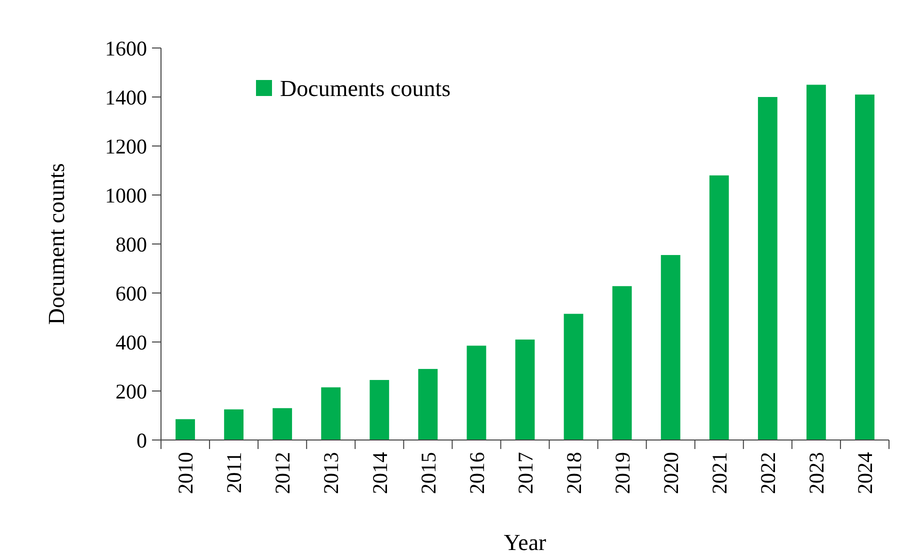 This screenshot has width=919, height=560. I want to click on x-tick-label: 2020, so click(670, 473).